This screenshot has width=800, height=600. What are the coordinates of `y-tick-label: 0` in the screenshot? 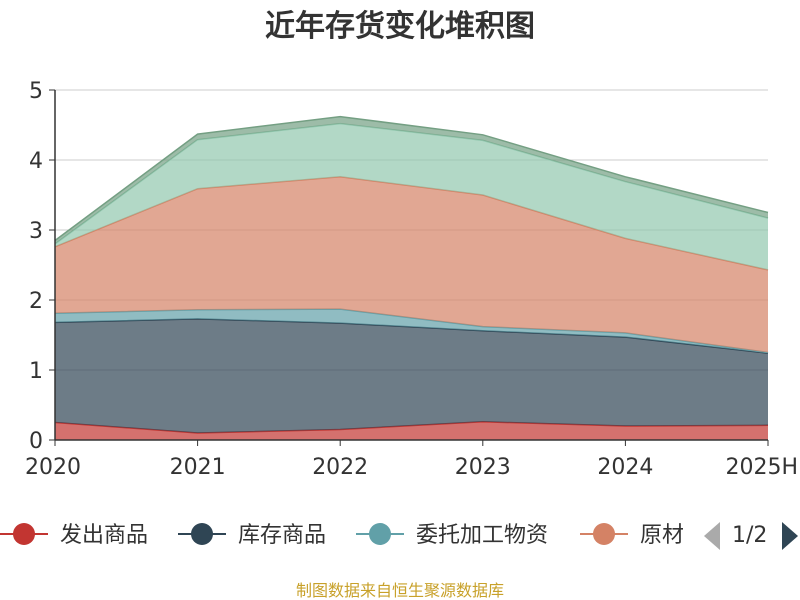 It's located at (36, 441).